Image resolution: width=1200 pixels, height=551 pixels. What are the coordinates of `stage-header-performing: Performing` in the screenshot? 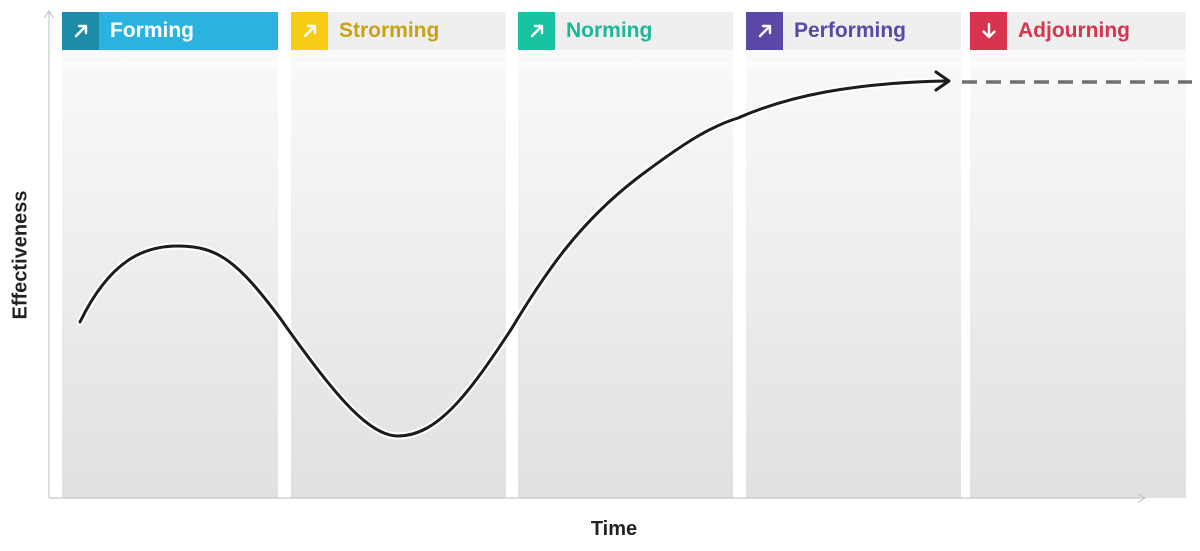 It's located at (853, 31).